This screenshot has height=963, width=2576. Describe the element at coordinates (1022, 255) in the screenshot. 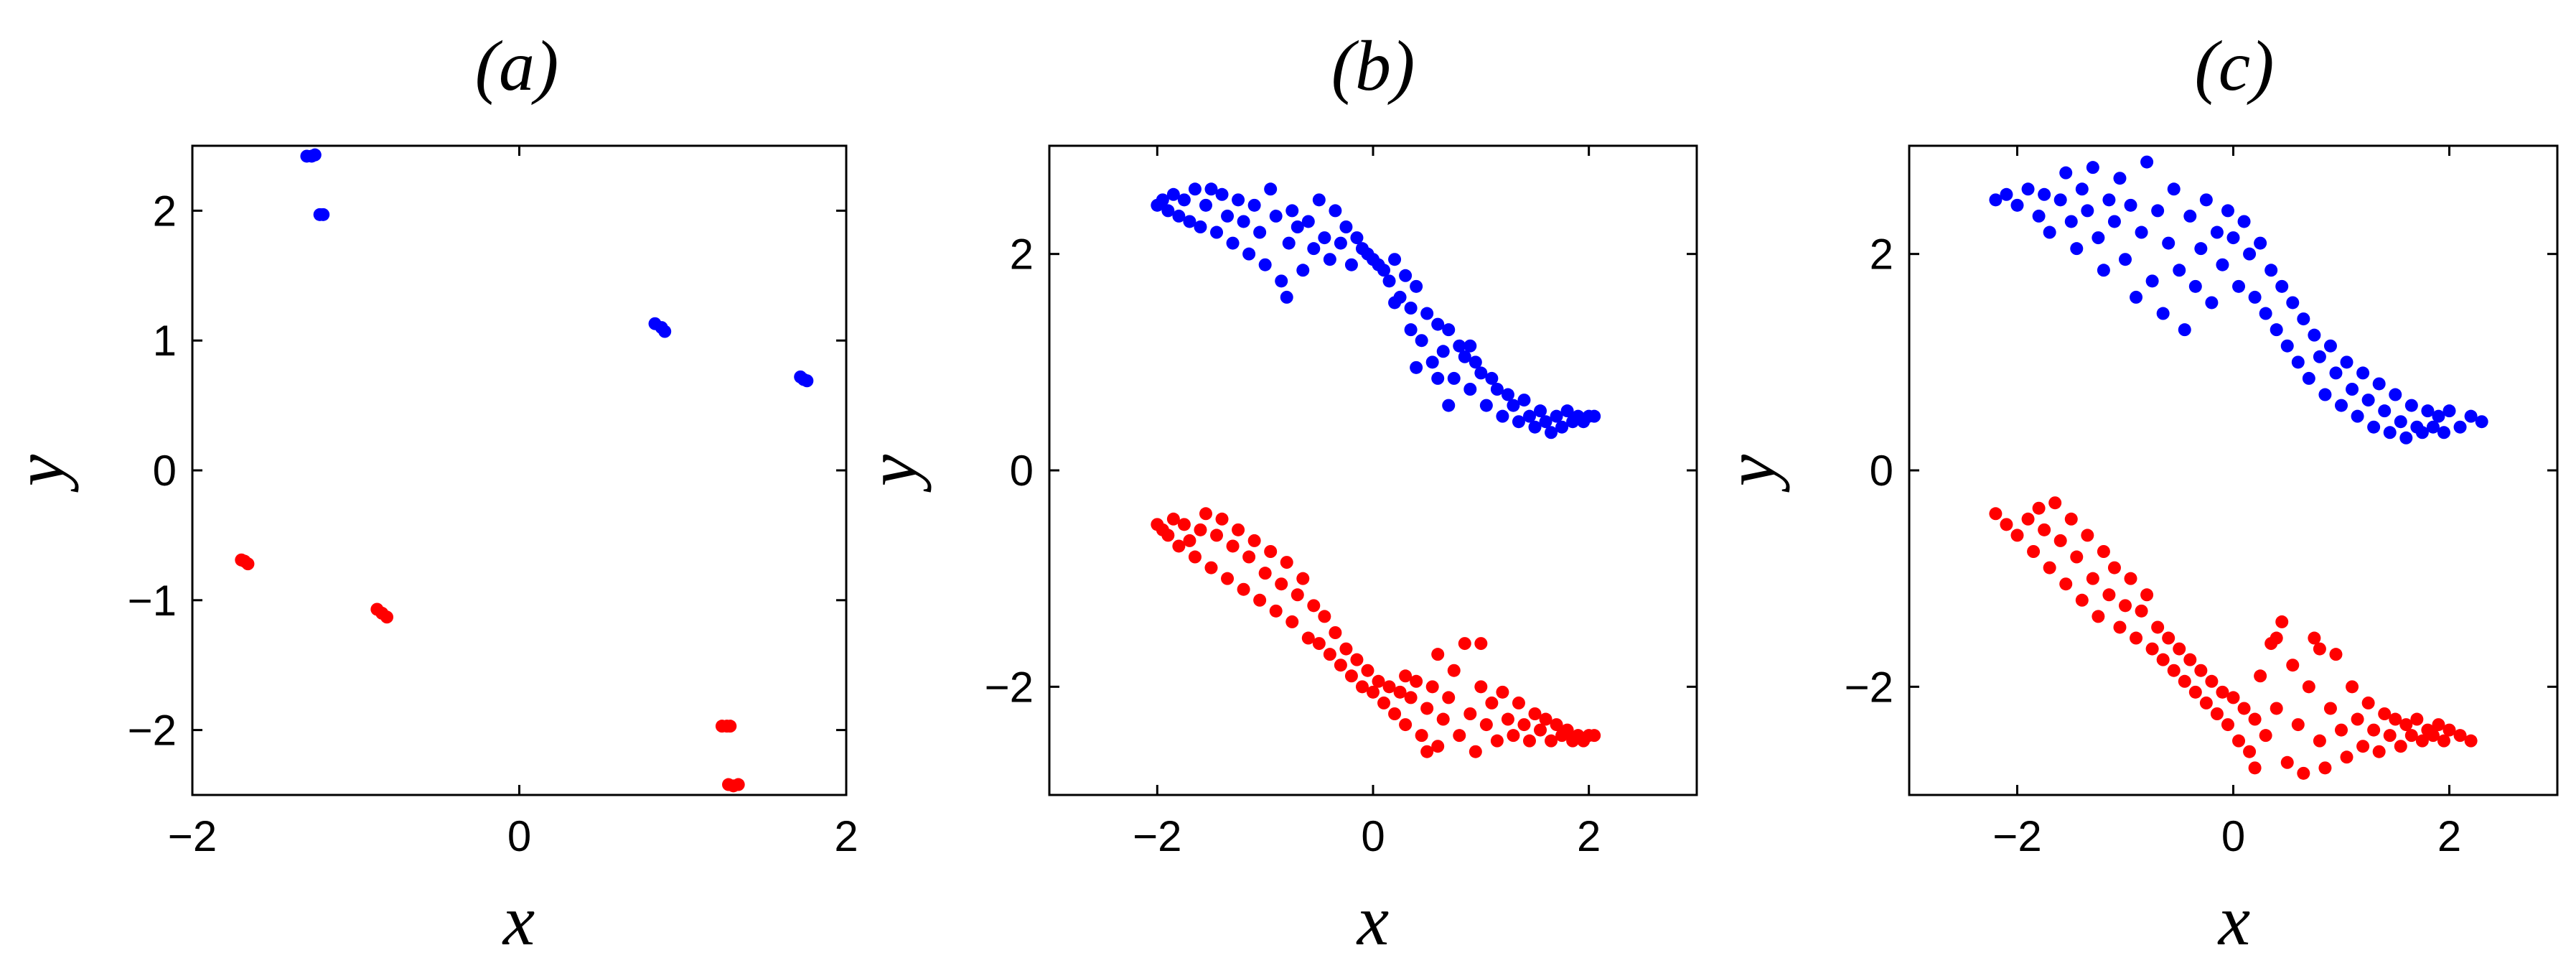

I see `y-tick-label: 2` at that location.